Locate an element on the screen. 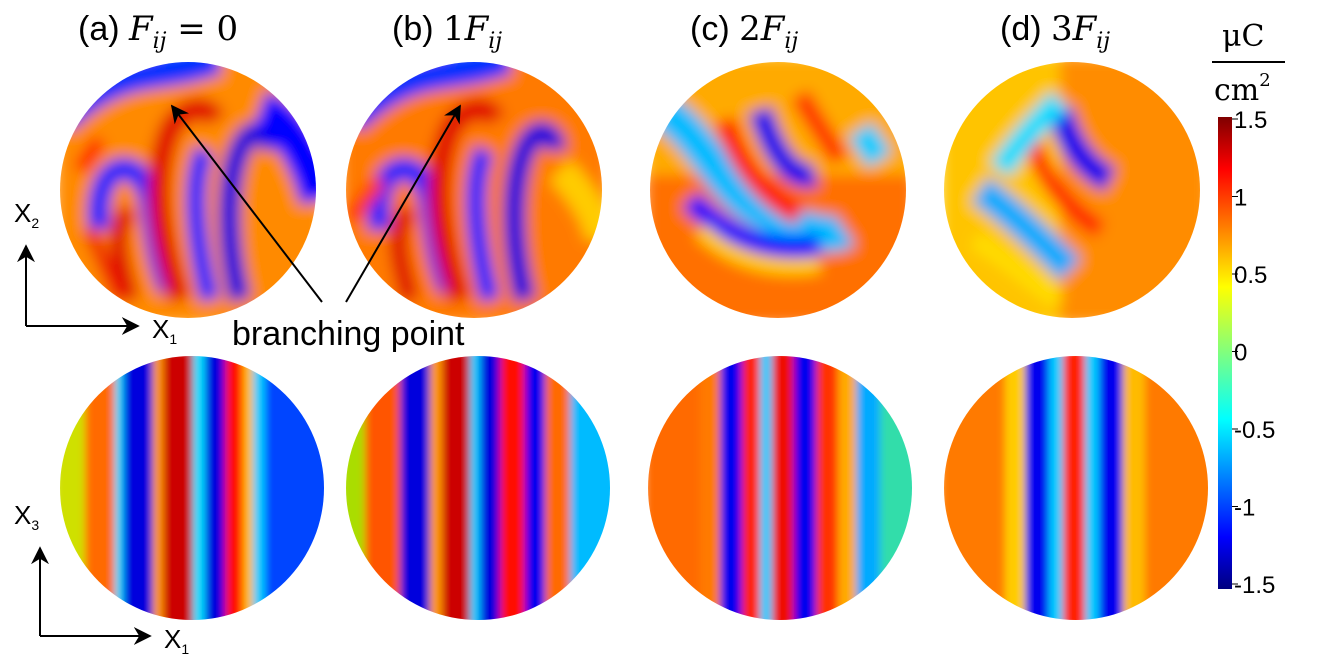 The width and height of the screenshot is (1344, 662). colorbar: μC cm2 1.5 1 0.5 0 -0.5 -1 -1.5 is located at coordinates (1248, 309).